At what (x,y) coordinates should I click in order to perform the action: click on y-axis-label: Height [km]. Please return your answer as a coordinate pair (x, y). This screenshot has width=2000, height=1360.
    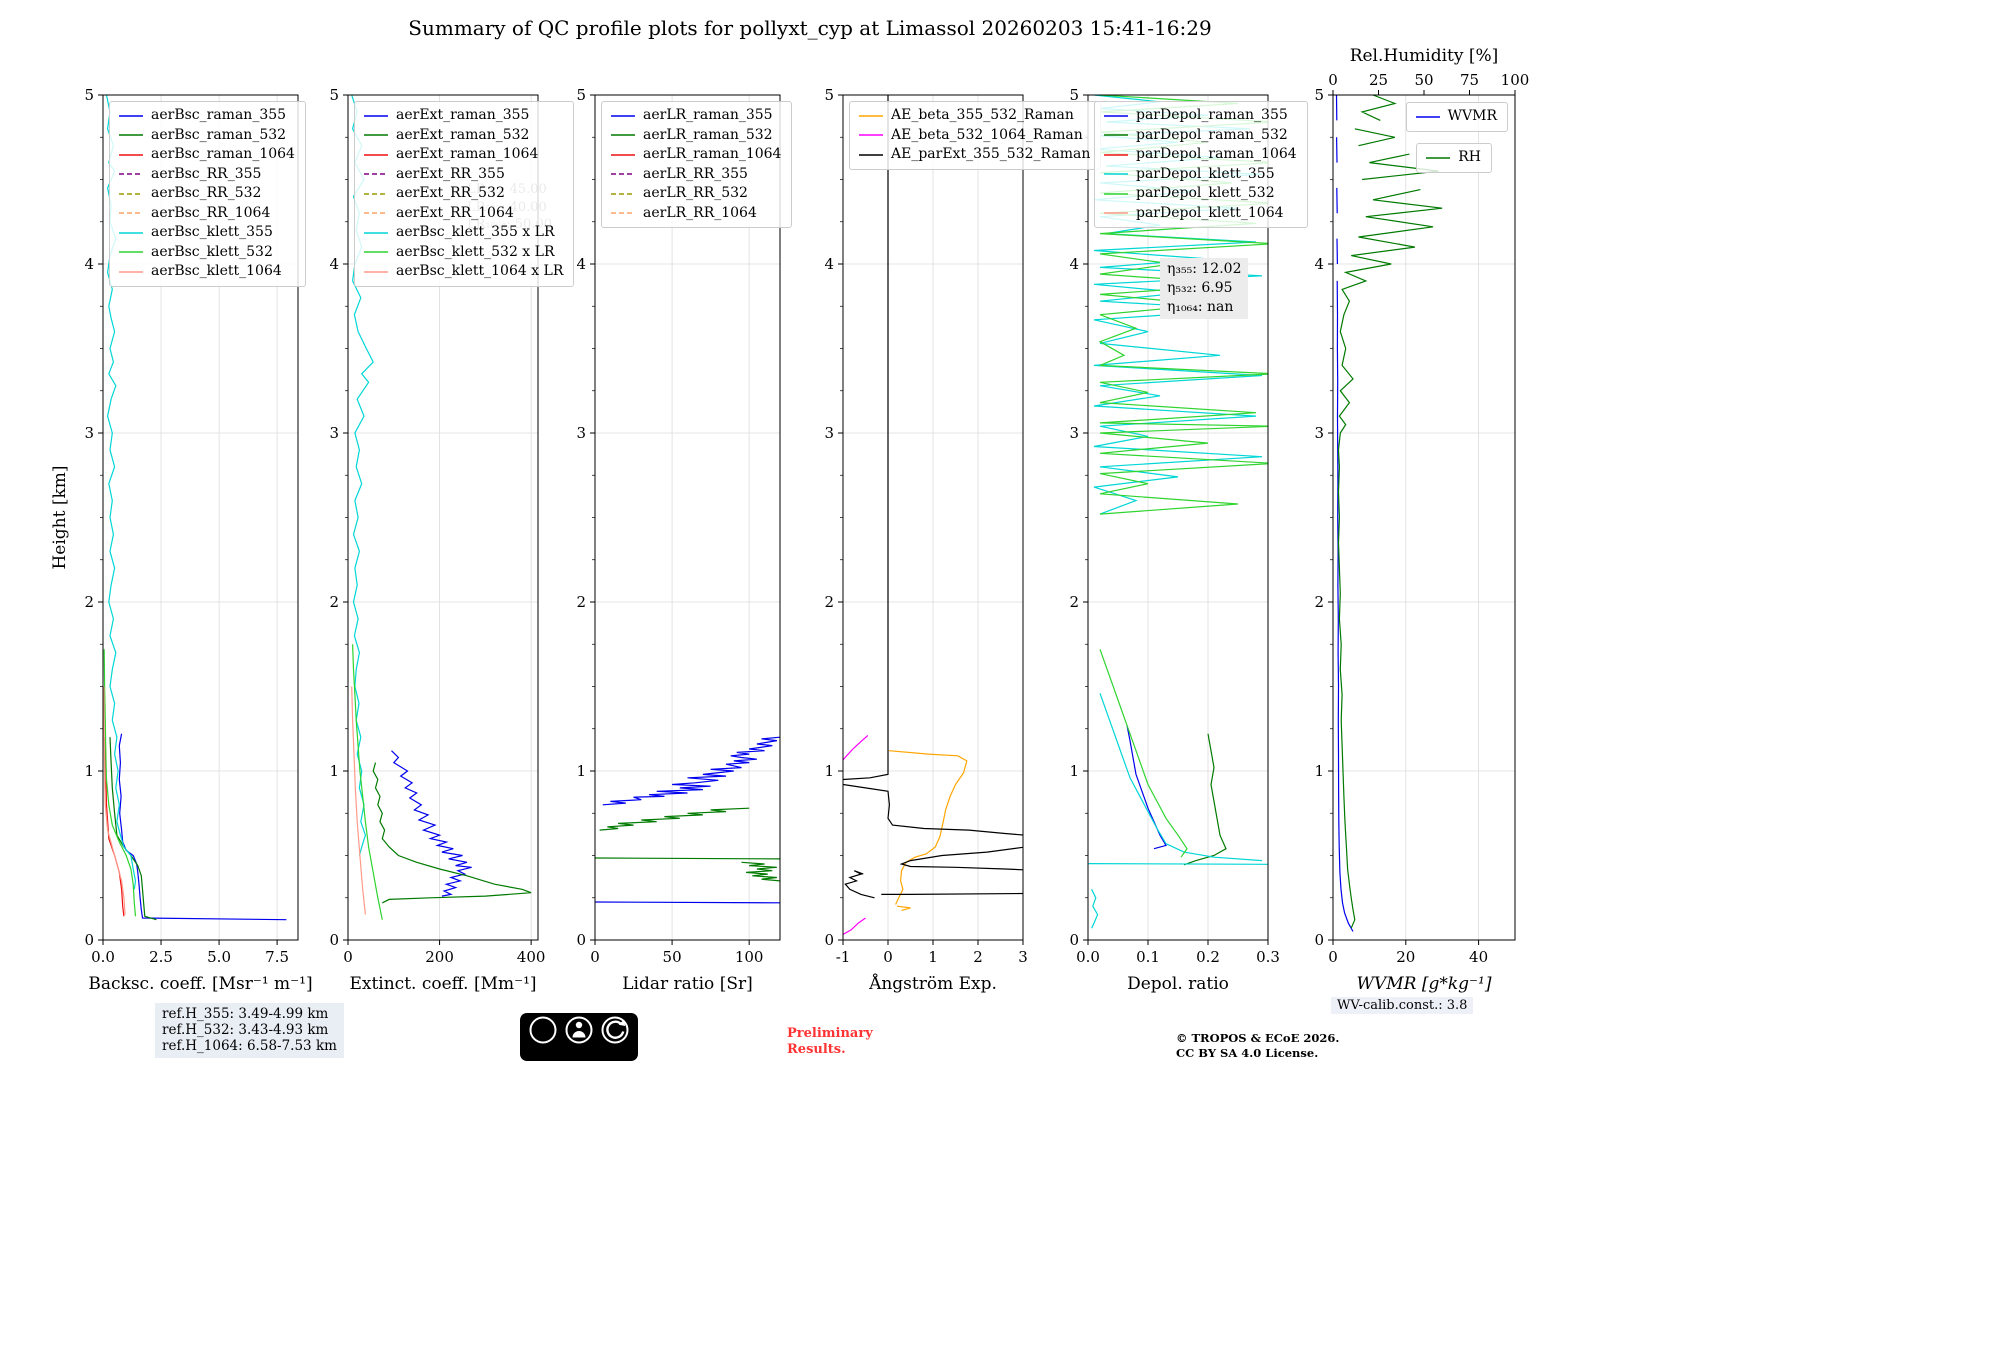
    Looking at the image, I should click on (60, 517).